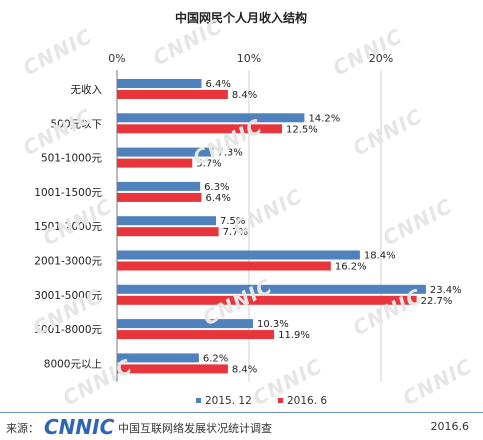 This screenshot has height=440, width=483. What do you see at coordinates (307, 401) in the screenshot?
I see `legend-label: 2016. 6` at bounding box center [307, 401].